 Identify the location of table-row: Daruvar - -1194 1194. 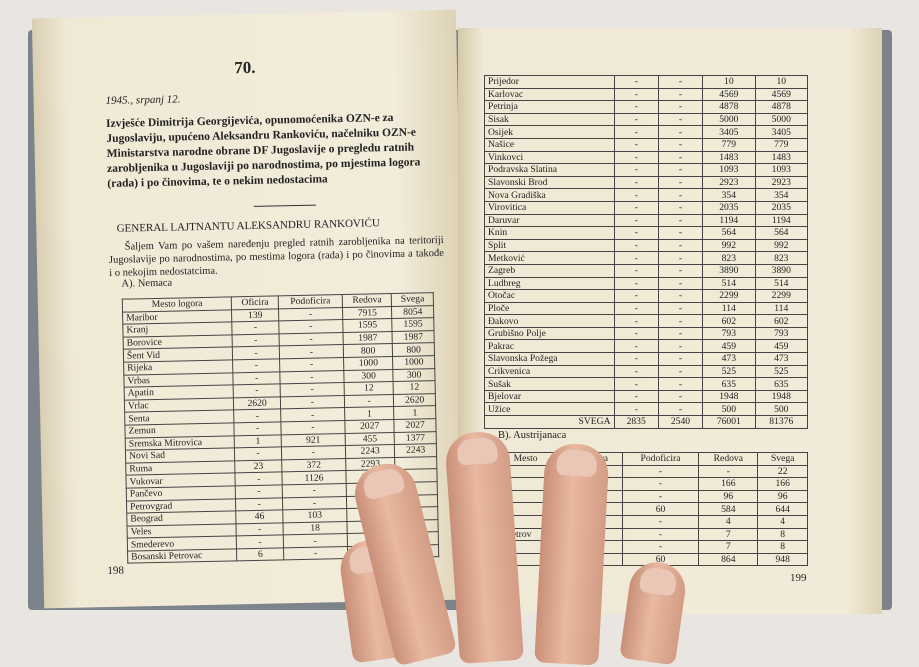
(646, 220).